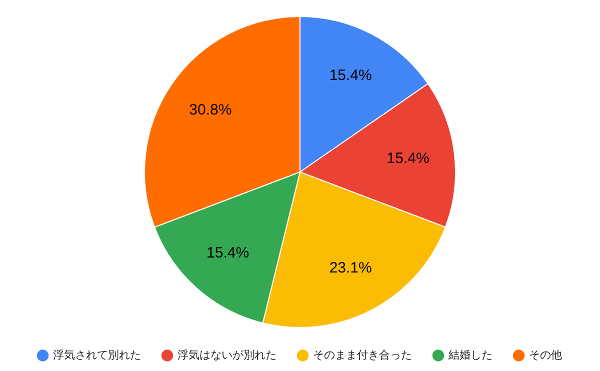 This screenshot has width=600, height=371. What do you see at coordinates (210, 109) in the screenshot?
I see `data-label: 30.8%` at bounding box center [210, 109].